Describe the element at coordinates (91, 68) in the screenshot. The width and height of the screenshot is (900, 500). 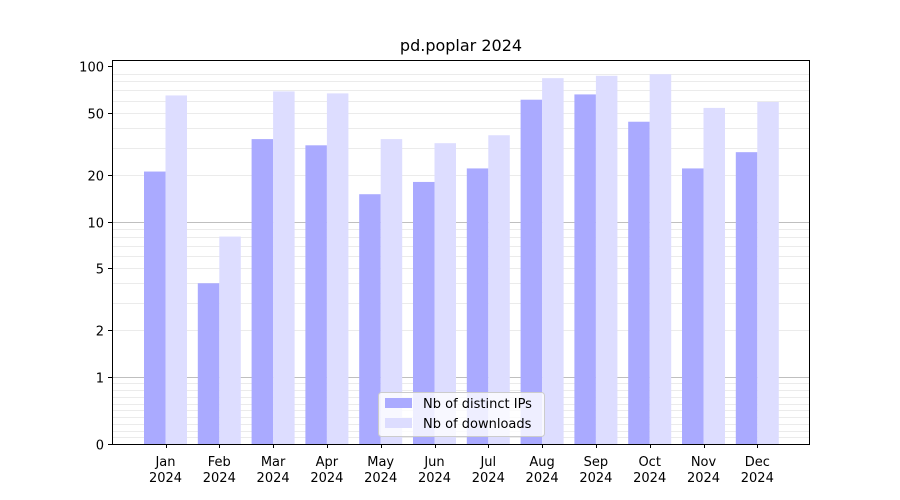
I see `y-tick-label: 100` at that location.